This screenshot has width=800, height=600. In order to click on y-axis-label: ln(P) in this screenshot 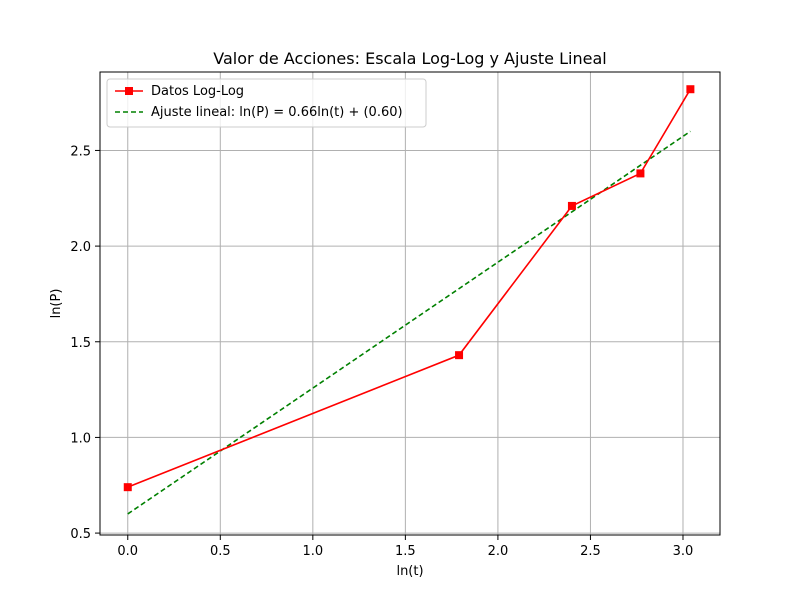, I will do `click(56, 304)`.